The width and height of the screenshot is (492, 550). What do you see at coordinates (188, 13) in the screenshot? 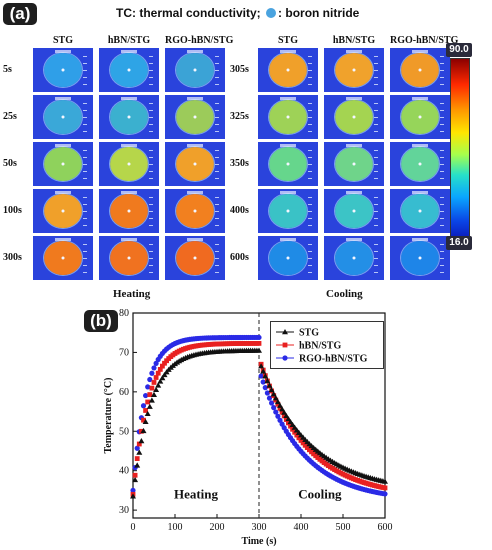
I see `tc-definition: TC: thermal conductivity;` at bounding box center [188, 13].